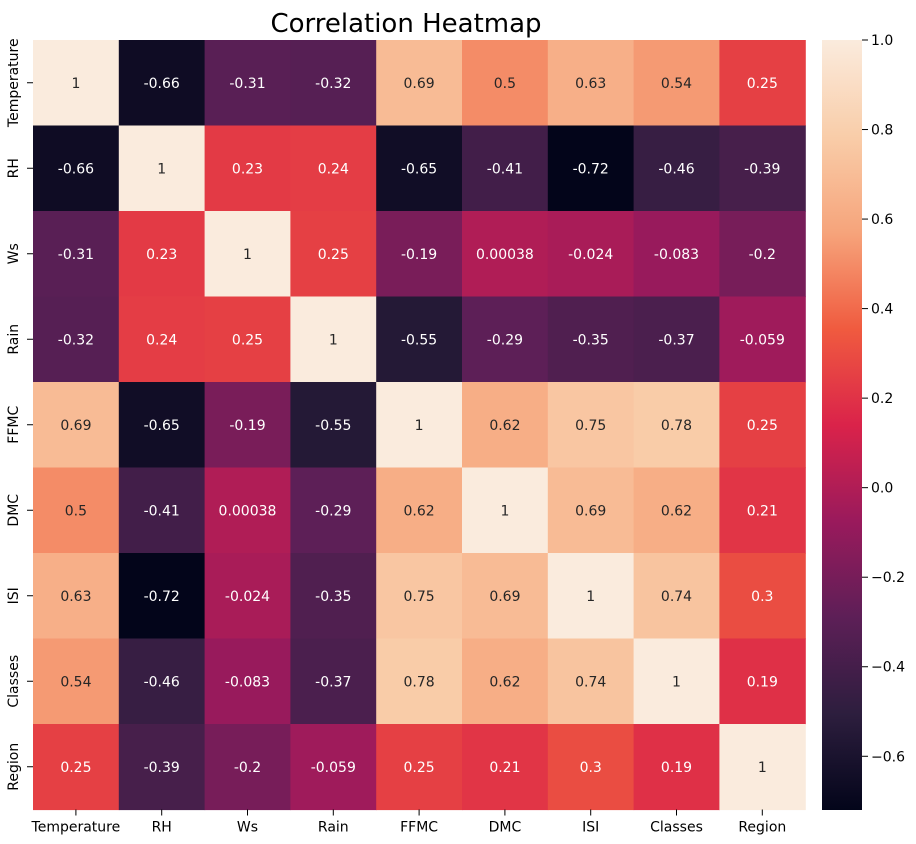 The width and height of the screenshot is (916, 844). What do you see at coordinates (888, 757) in the screenshot?
I see `colorbar-tick-label: −0.6` at bounding box center [888, 757].